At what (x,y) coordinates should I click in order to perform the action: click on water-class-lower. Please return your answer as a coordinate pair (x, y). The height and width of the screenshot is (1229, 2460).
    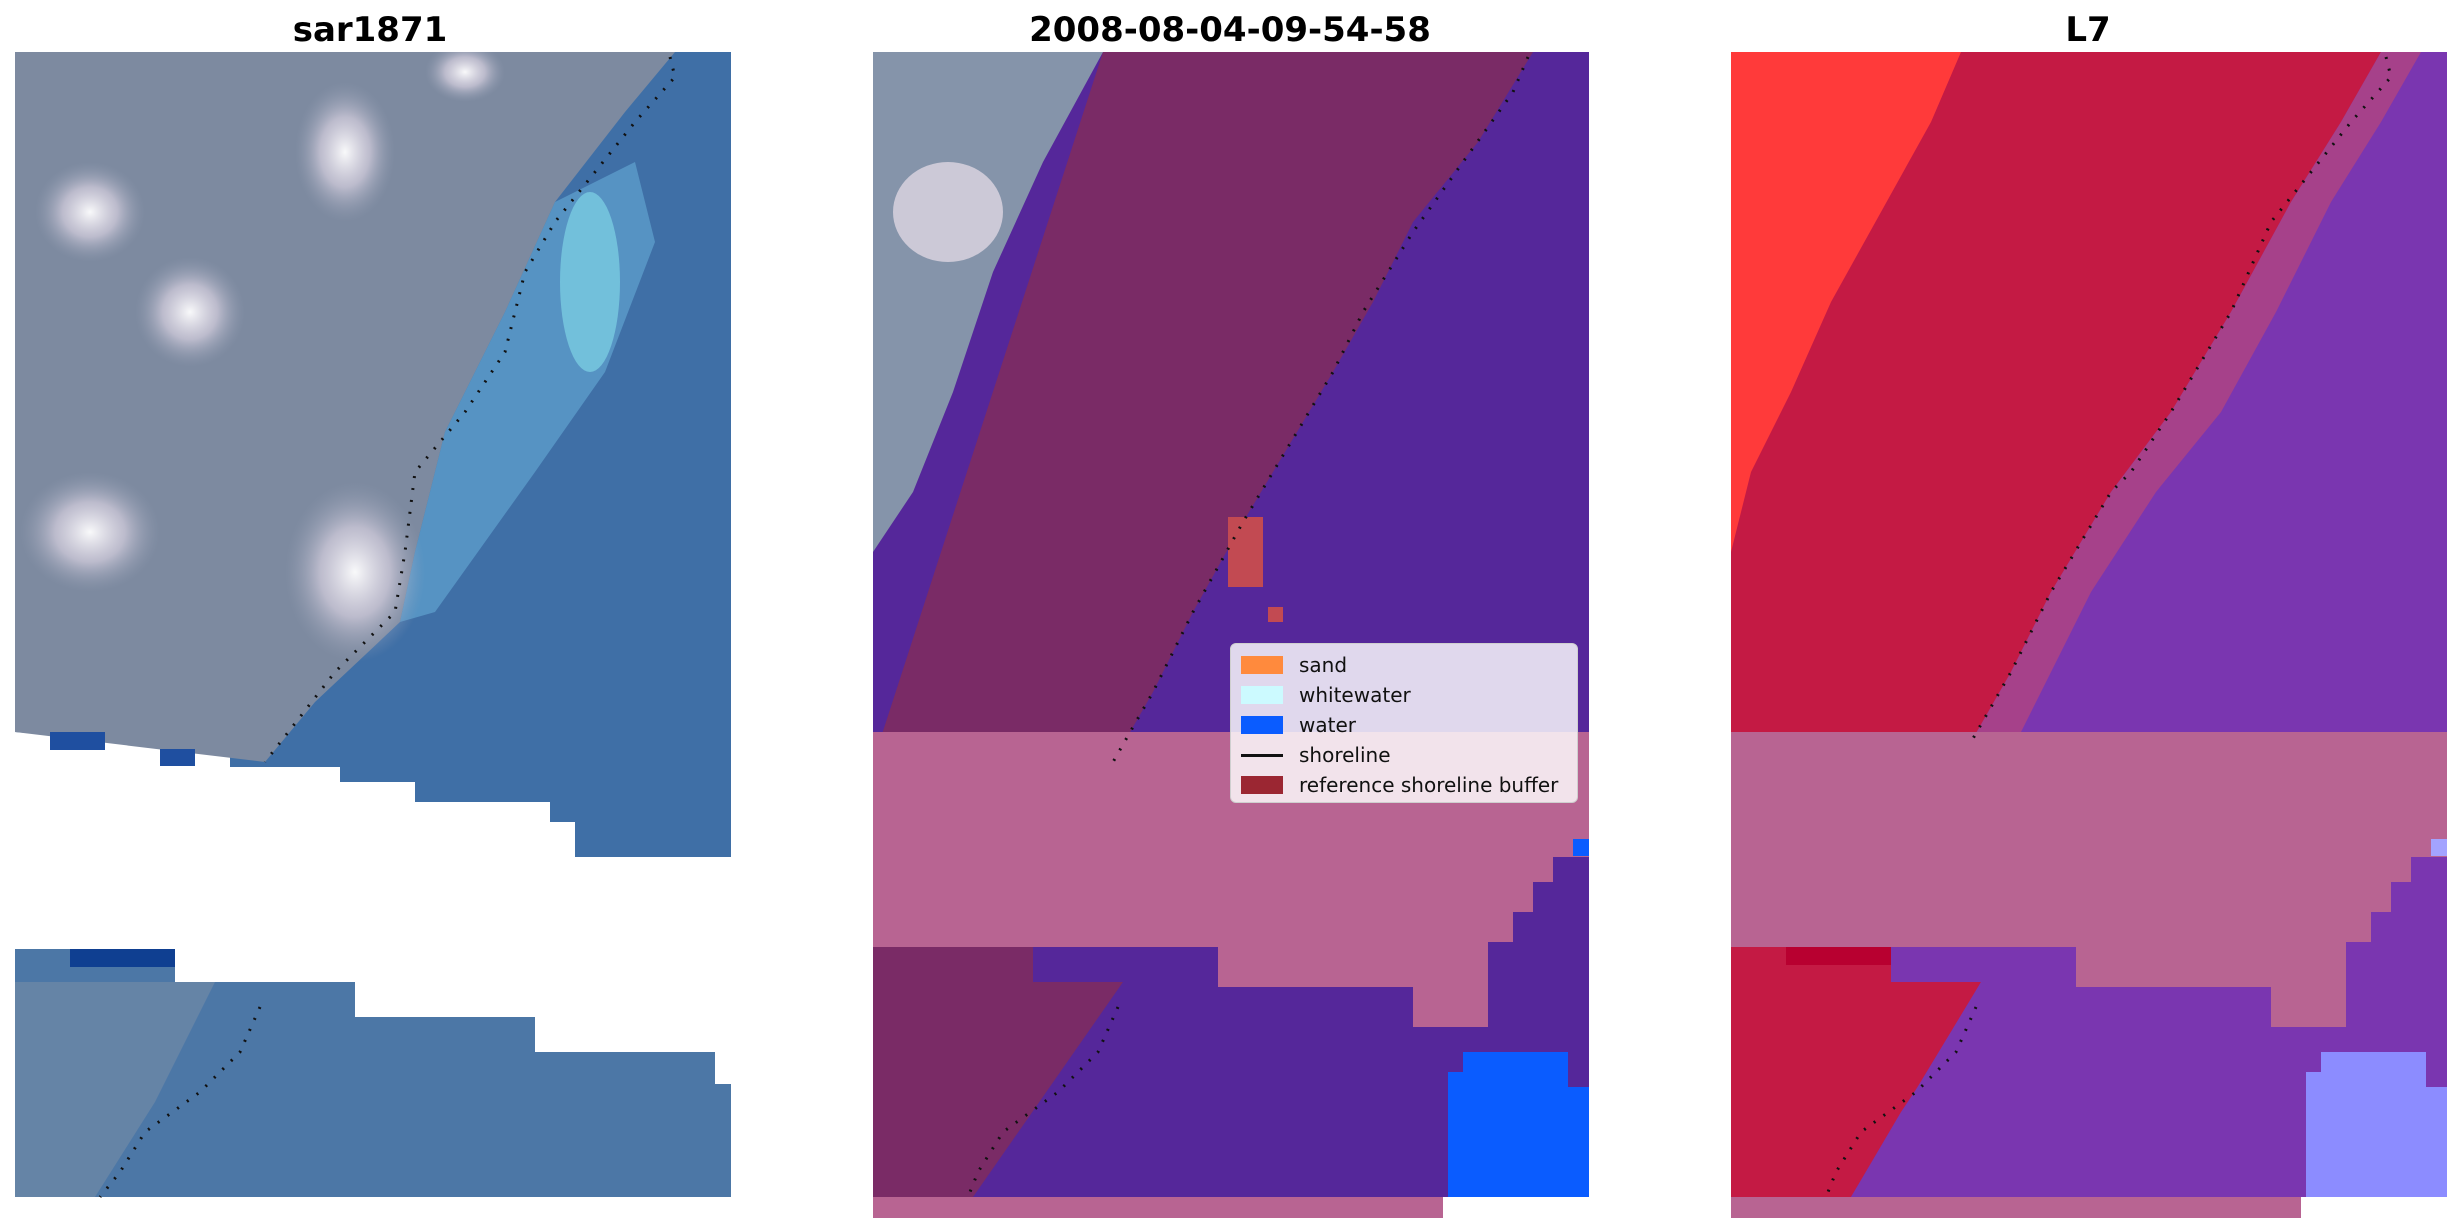
    Looking at the image, I should click on (1268, 1089).